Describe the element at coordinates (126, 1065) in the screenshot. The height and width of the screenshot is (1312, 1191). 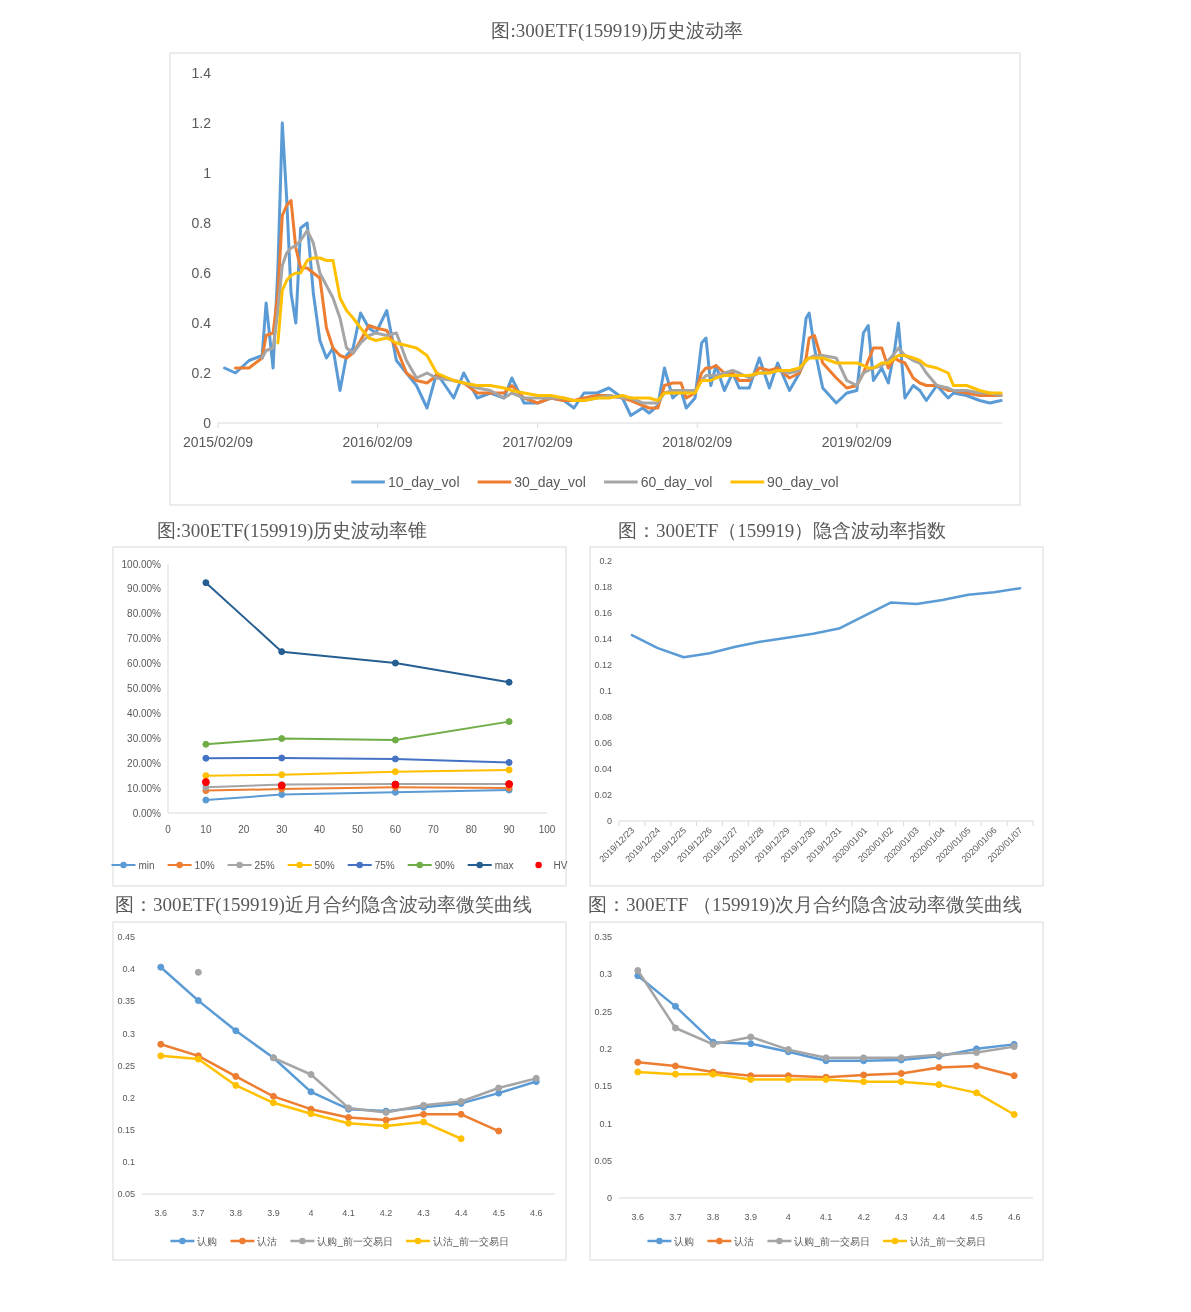
I see `y-tick-label: 0.25` at that location.